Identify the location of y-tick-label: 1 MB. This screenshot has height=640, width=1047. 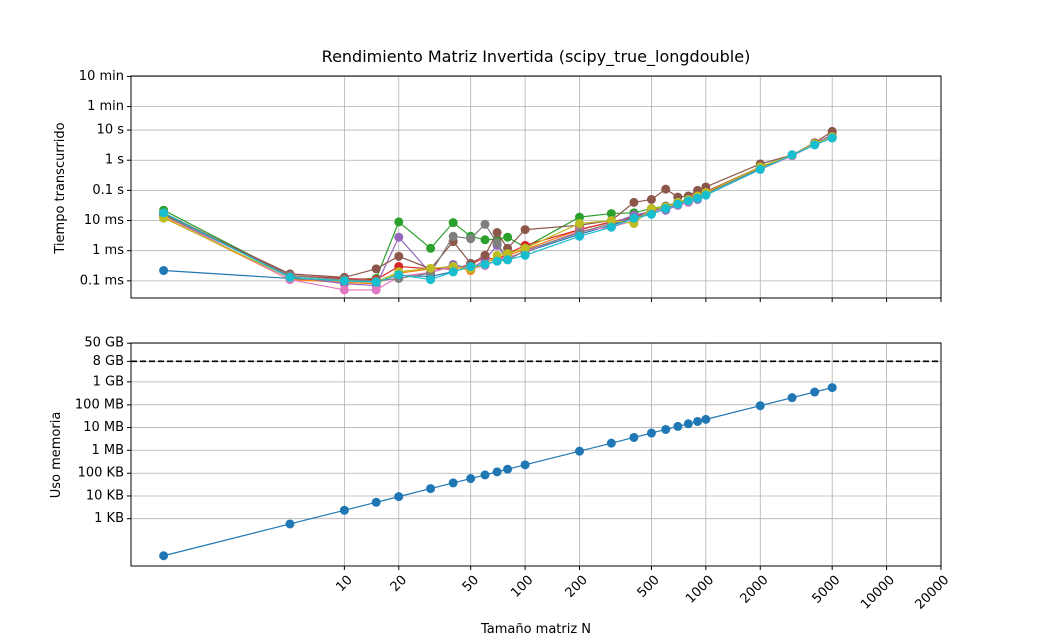
(107, 450).